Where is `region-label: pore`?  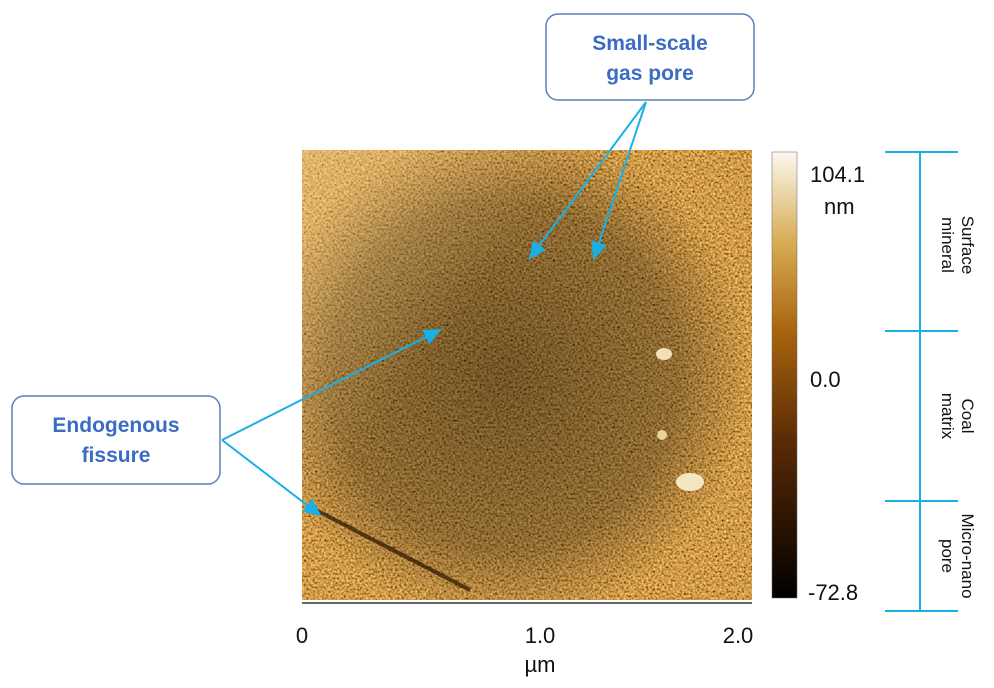
region-label: pore is located at coordinates (947, 556).